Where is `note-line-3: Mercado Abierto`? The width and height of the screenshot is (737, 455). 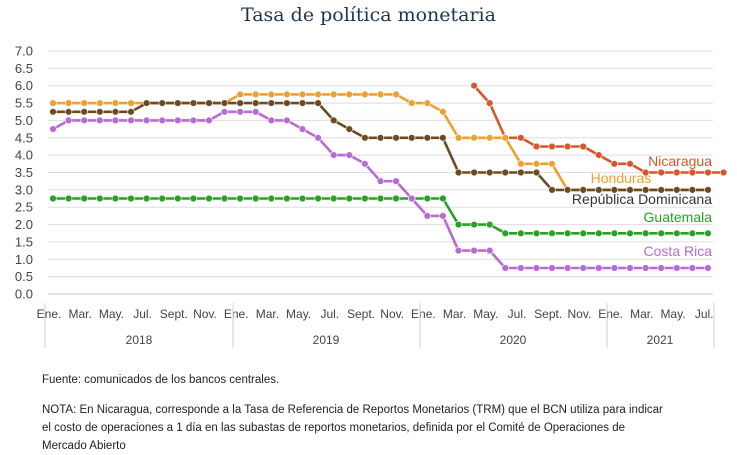 note-line-3: Mercado Abierto is located at coordinates (84, 446).